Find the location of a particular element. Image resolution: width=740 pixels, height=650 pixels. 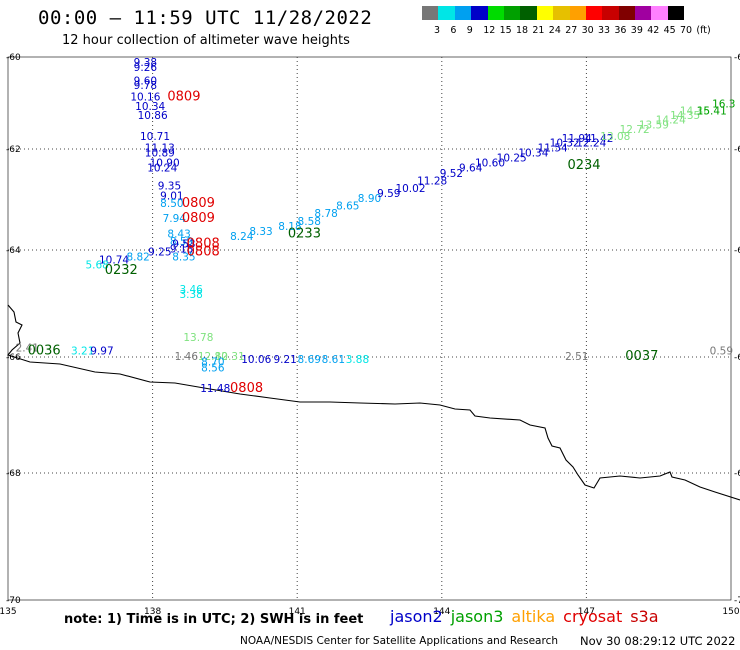

lon-label: 135 is located at coordinates (8, 612).